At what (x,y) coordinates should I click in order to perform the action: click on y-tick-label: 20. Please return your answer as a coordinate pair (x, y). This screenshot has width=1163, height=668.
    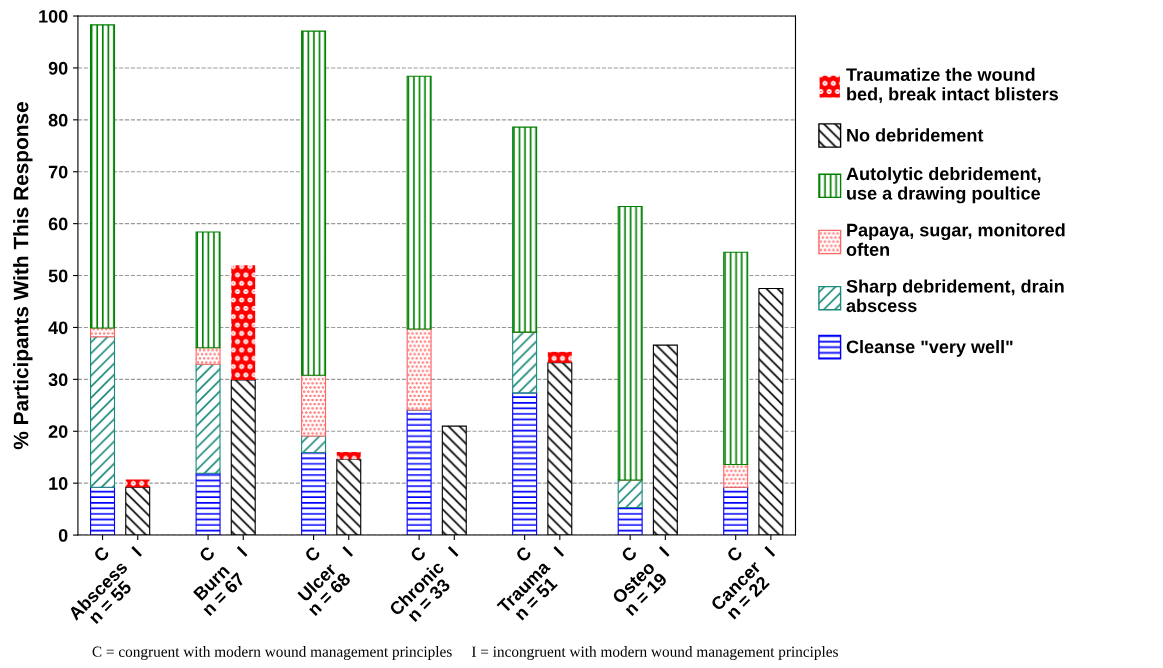
    Looking at the image, I should click on (58, 431).